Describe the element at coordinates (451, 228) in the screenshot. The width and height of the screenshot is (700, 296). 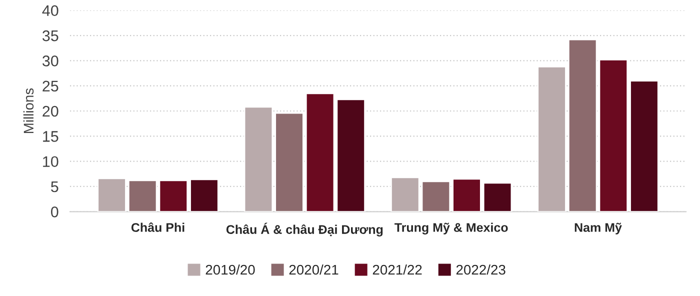
I see `x-tick-label: Trung Mỹ & Mexico` at that location.